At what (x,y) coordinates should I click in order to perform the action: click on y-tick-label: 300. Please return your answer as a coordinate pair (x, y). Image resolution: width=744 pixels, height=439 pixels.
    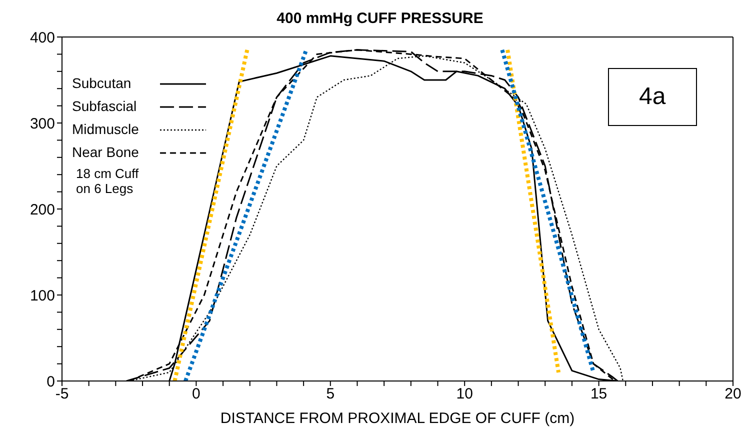
    Looking at the image, I should click on (42, 123).